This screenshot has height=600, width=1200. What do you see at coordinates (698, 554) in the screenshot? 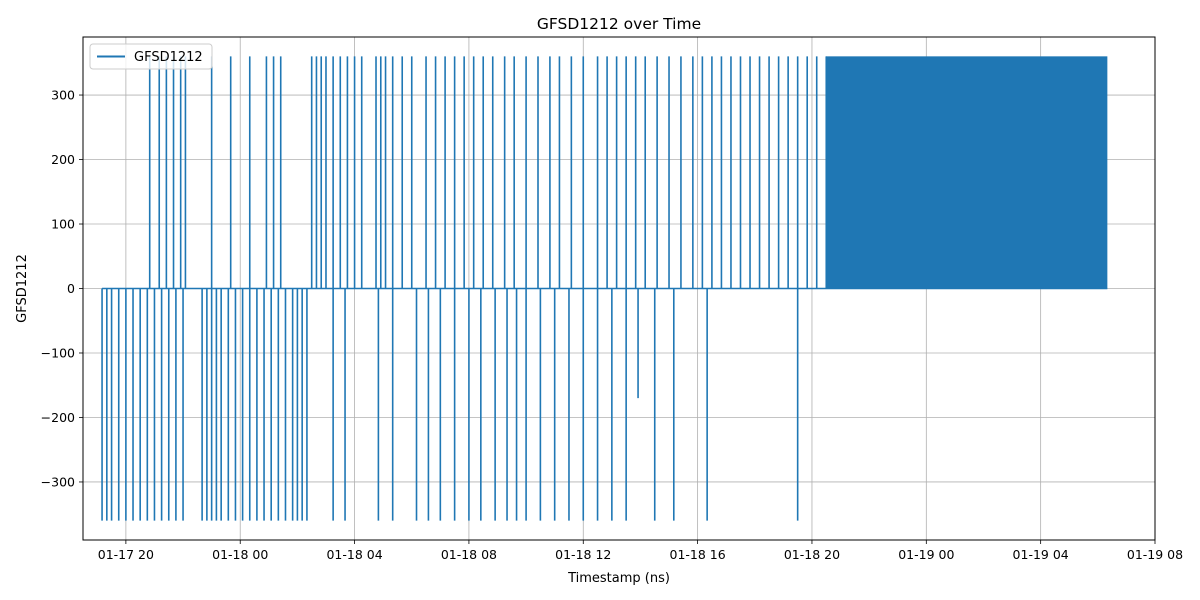
I see `x-tick-label: 01-18 16` at bounding box center [698, 554].